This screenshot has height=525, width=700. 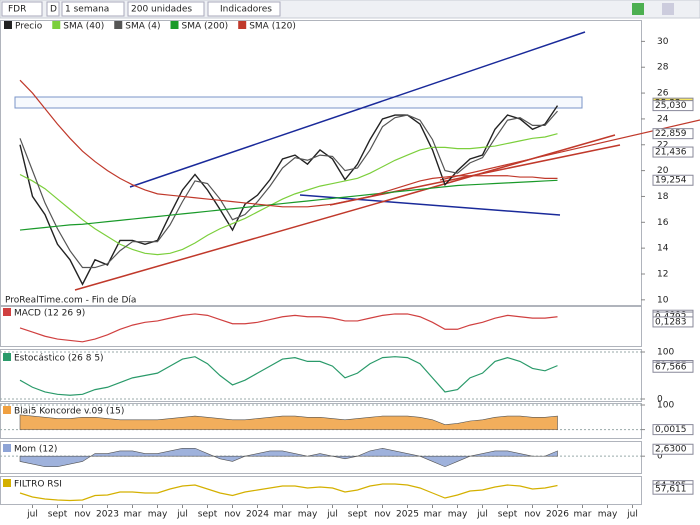 I want to click on symbol-box, so click(x=22, y=9).